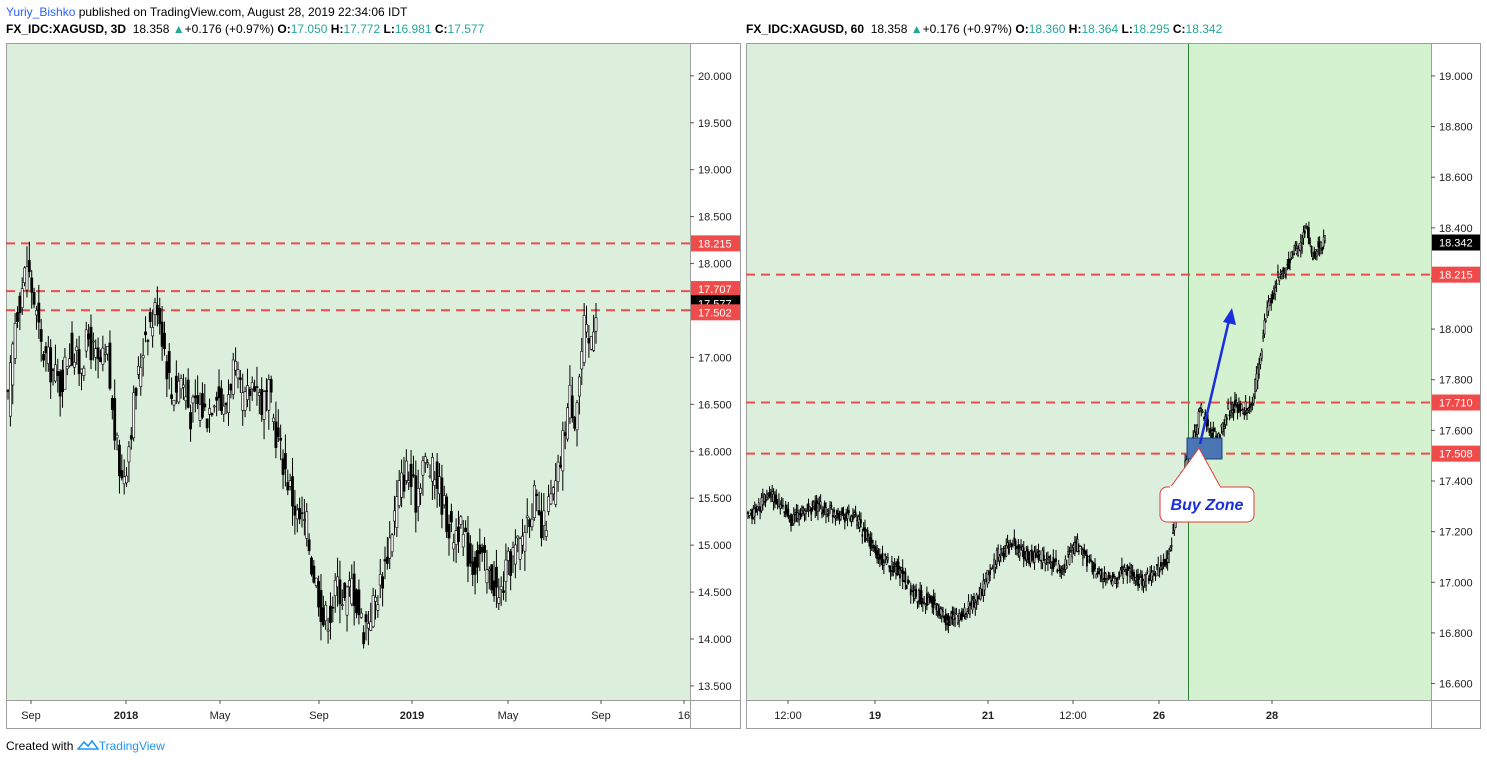 Image resolution: width=1487 pixels, height=764 pixels. What do you see at coordinates (1309, 371) in the screenshot?
I see `chart2-highlight-region` at bounding box center [1309, 371].